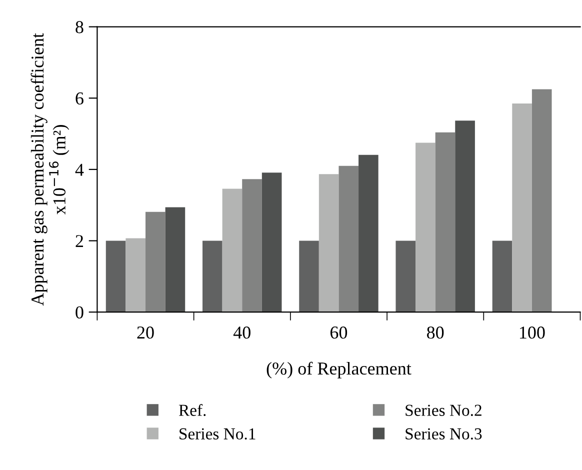  I want to click on x-tick-label: 40, so click(241, 332).